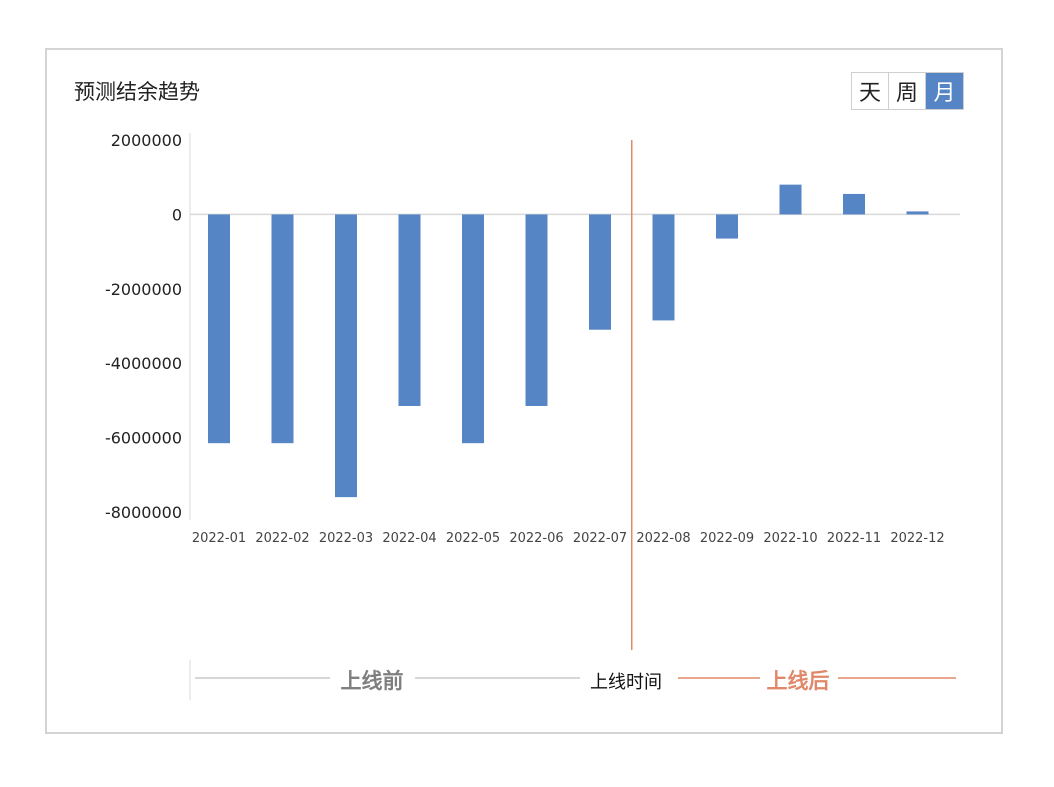  What do you see at coordinates (346, 538) in the screenshot?
I see `x-tick-label: 2022-03` at bounding box center [346, 538].